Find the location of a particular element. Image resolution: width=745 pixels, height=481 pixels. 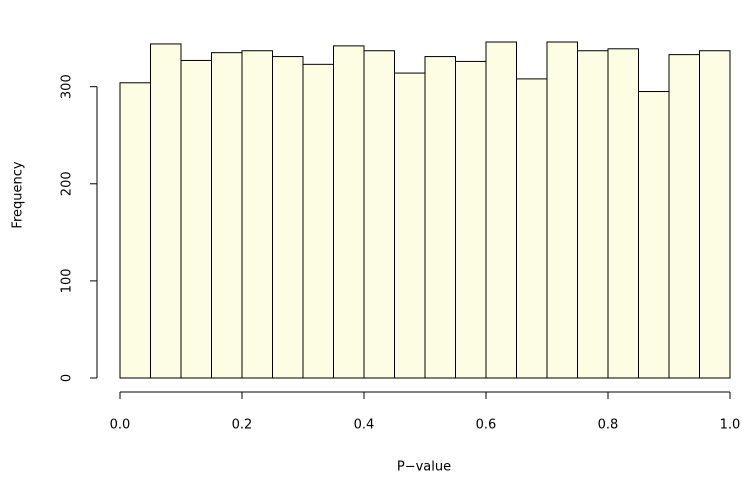

y-tick-label: 200 is located at coordinates (67, 183).